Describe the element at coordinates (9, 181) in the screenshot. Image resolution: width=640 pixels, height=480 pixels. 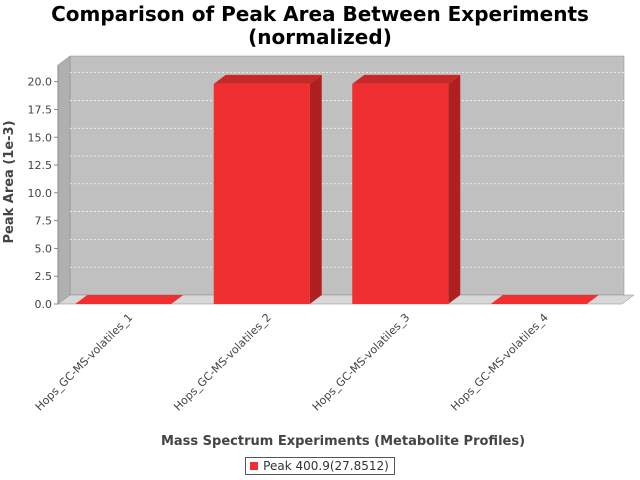
I see `y-axis-label: Peak Area (1e-3)` at that location.